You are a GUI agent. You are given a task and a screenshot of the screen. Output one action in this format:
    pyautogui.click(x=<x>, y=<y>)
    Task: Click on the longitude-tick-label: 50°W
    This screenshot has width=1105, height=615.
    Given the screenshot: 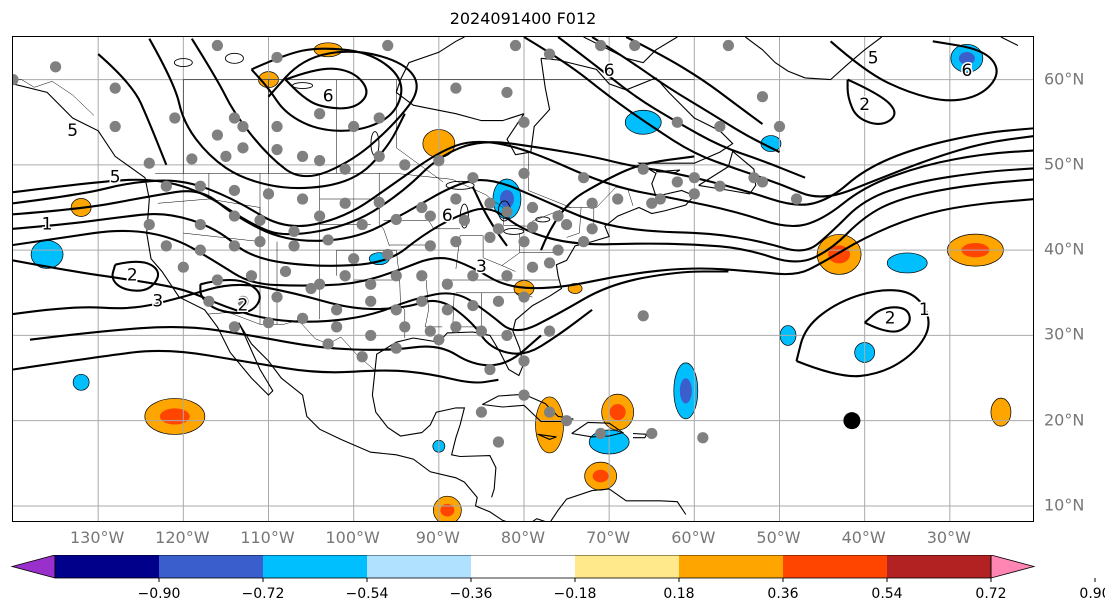 What is the action you would take?
    pyautogui.click(x=778, y=537)
    